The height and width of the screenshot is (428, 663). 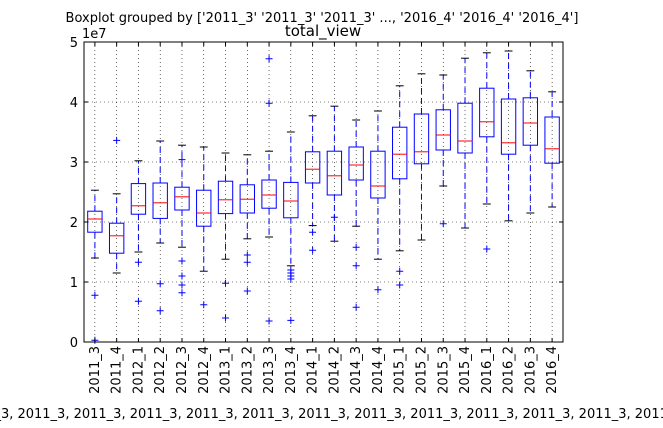 I want to click on x-tick-label: 2013_3, so click(x=269, y=370).